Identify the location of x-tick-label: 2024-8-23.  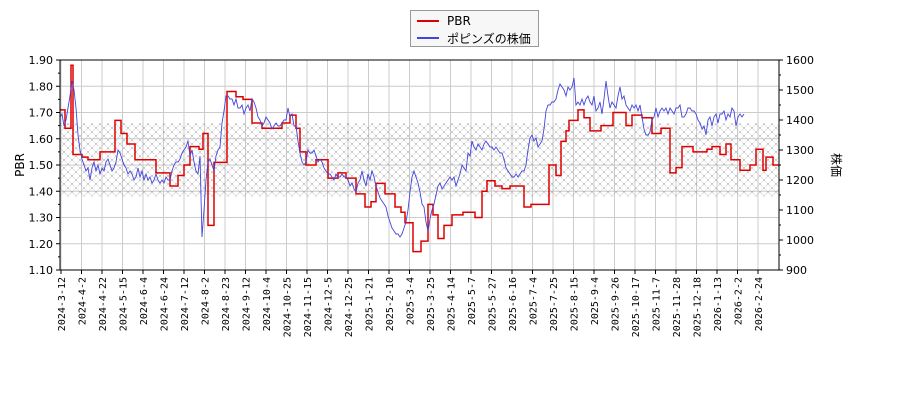
(226, 304).